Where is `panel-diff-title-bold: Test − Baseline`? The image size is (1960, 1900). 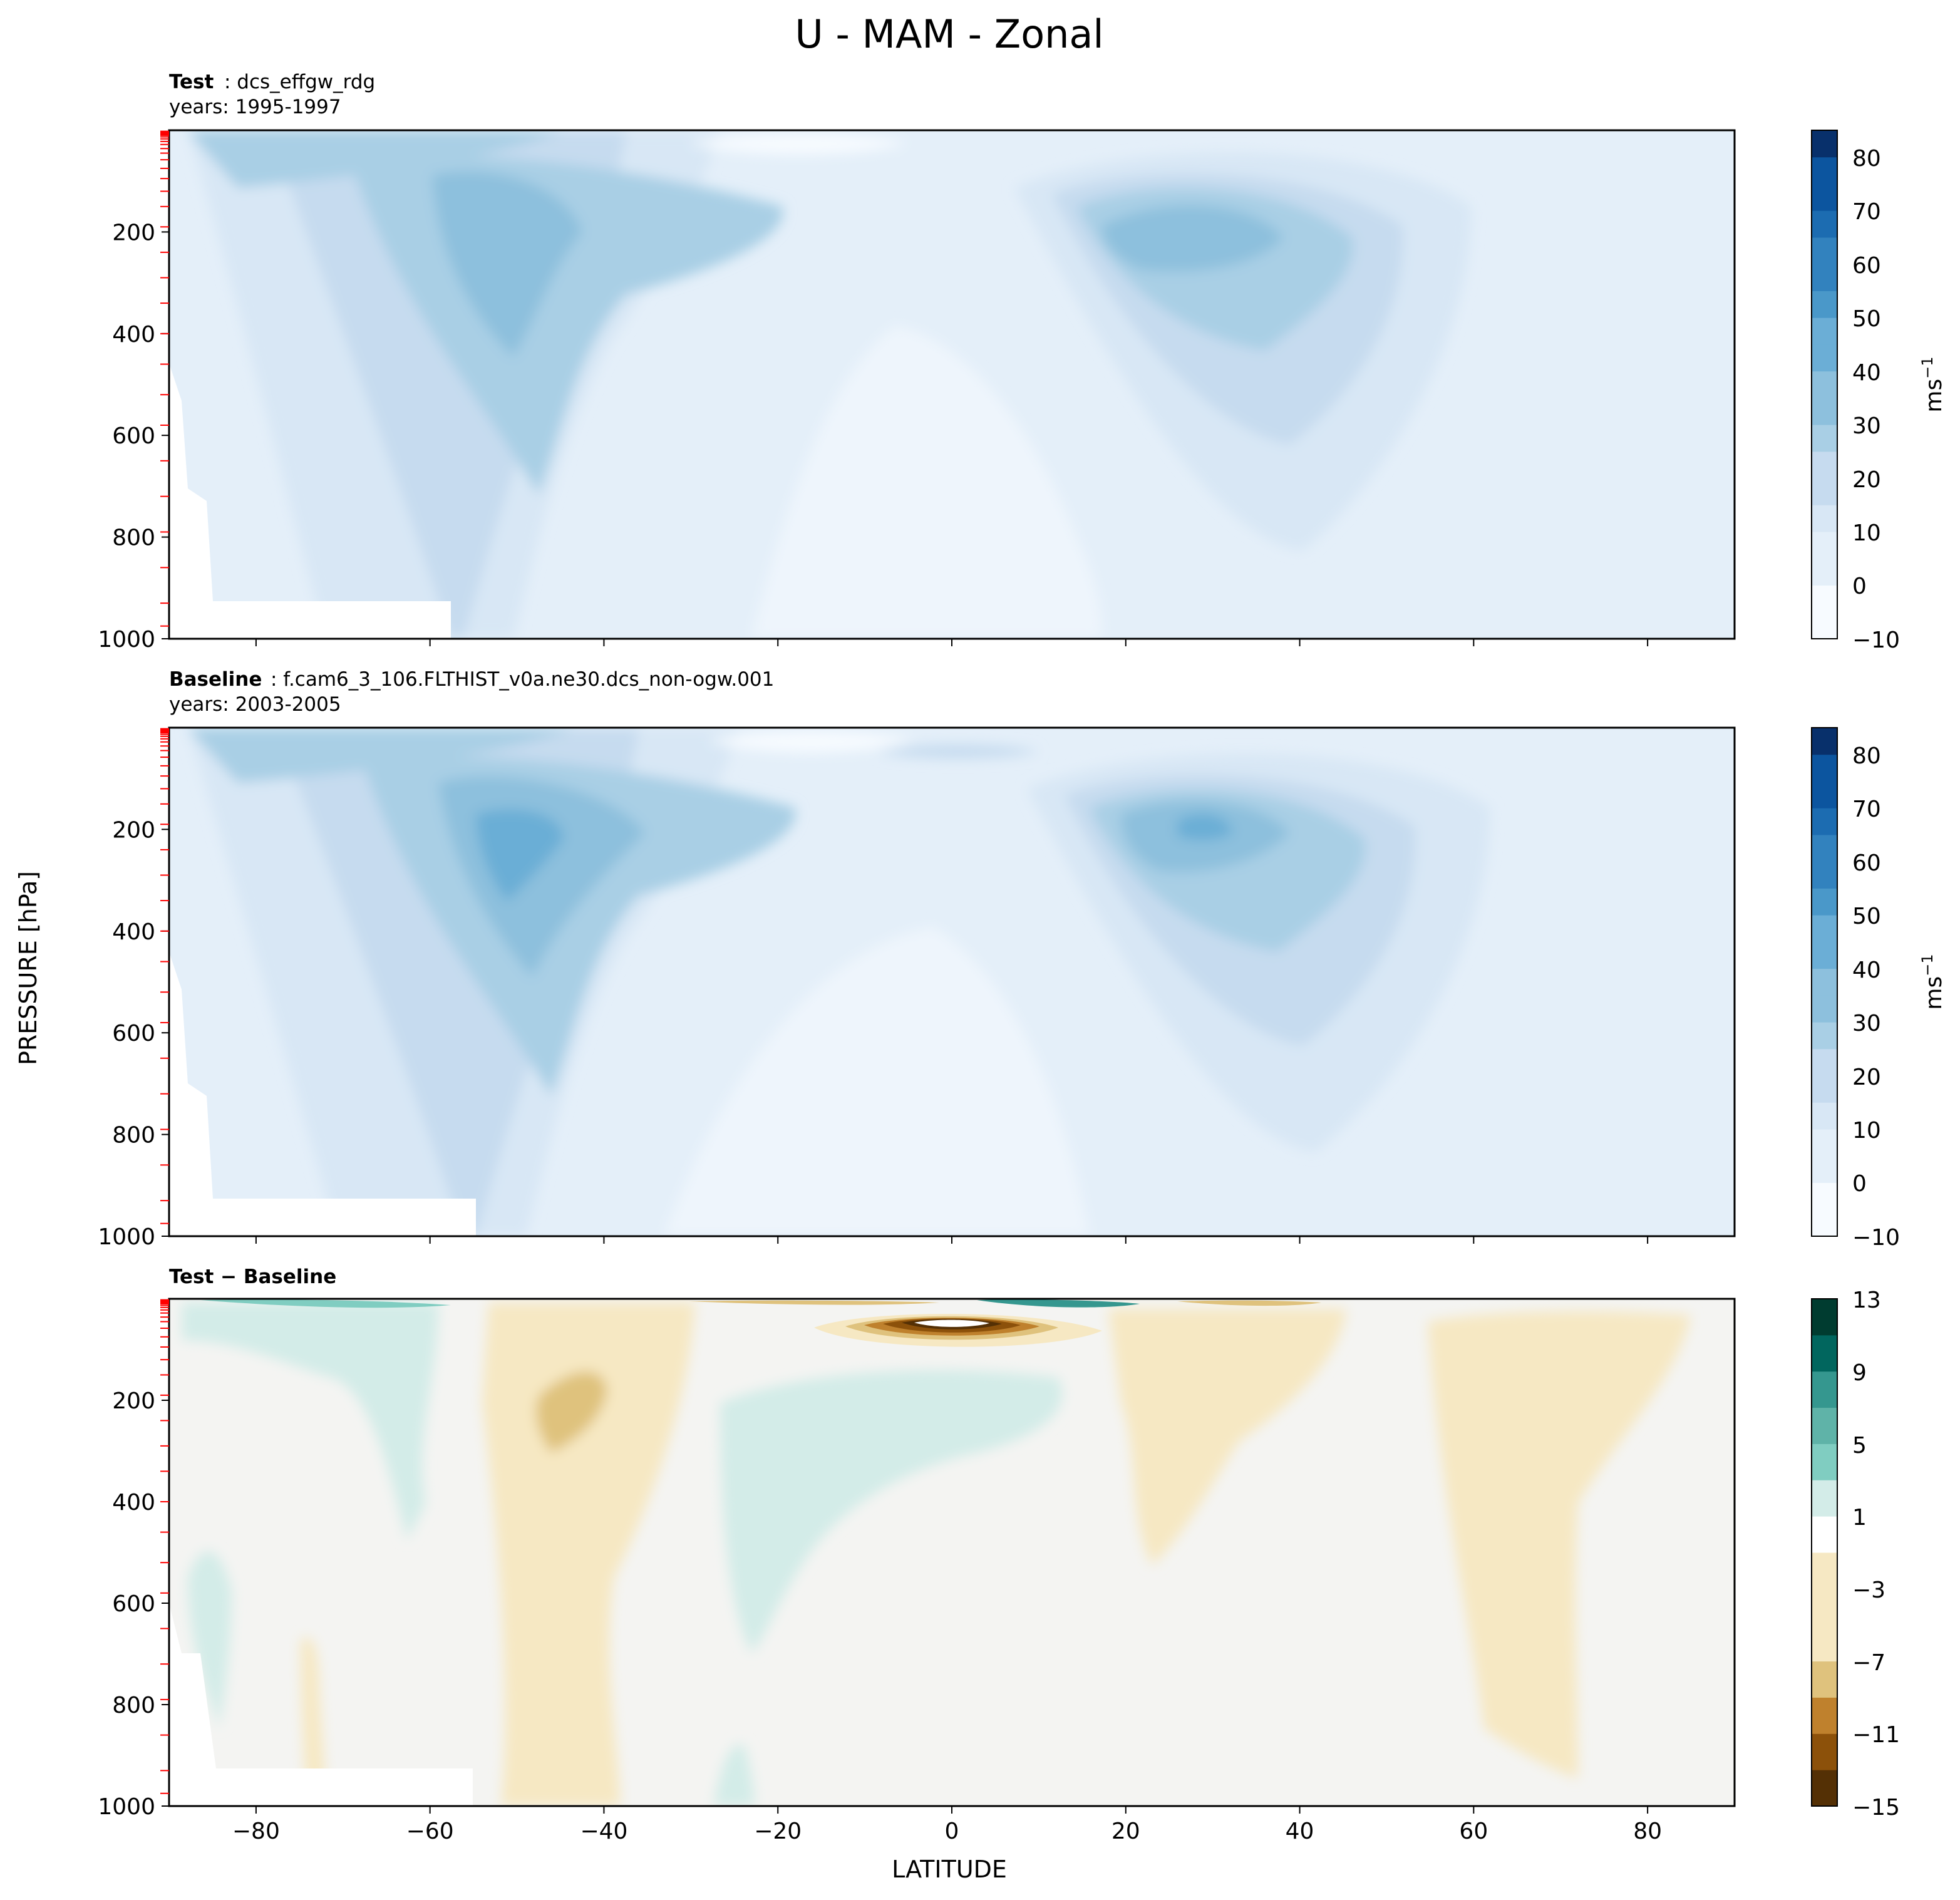 panel-diff-title-bold: Test − Baseline is located at coordinates (252, 1277).